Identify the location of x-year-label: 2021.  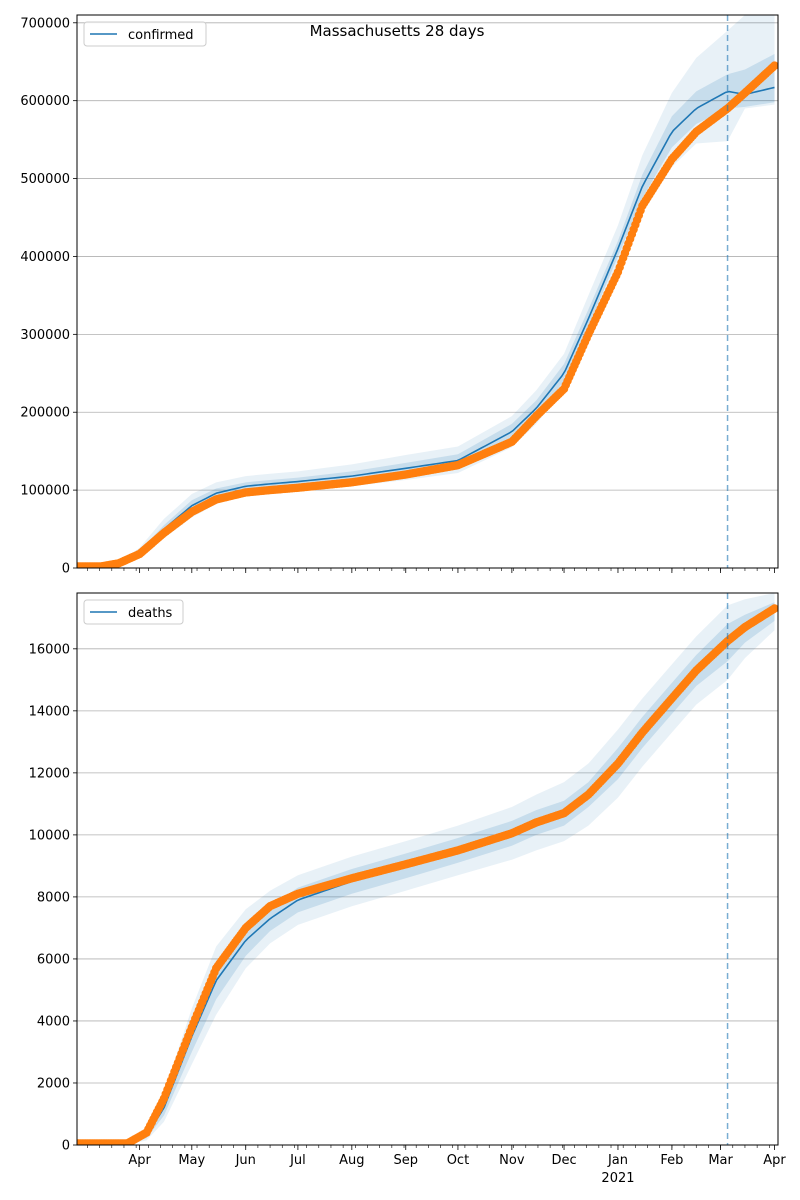
(617, 1178).